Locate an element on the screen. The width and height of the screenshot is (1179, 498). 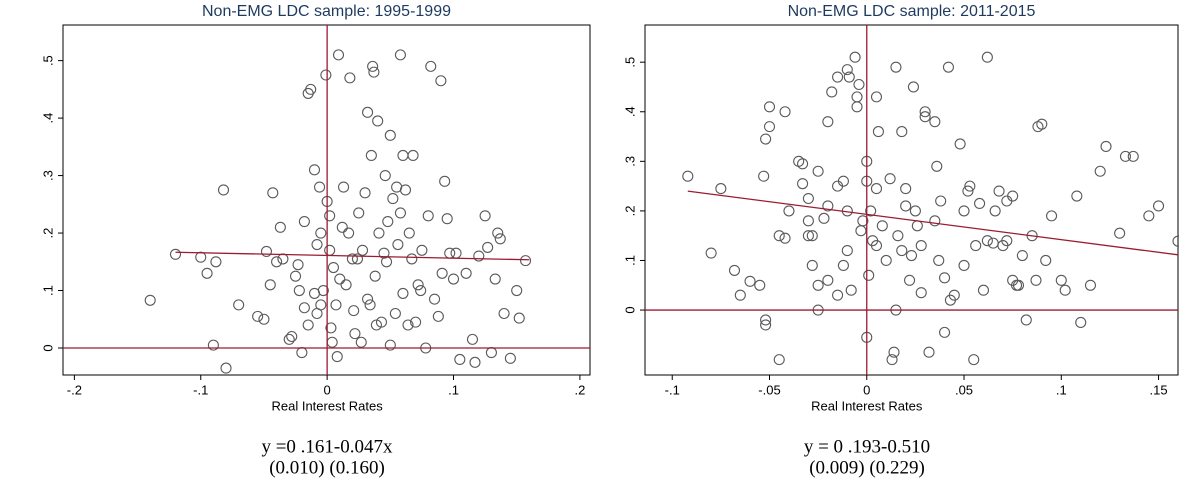
fit-line is located at coordinates (352, 256).